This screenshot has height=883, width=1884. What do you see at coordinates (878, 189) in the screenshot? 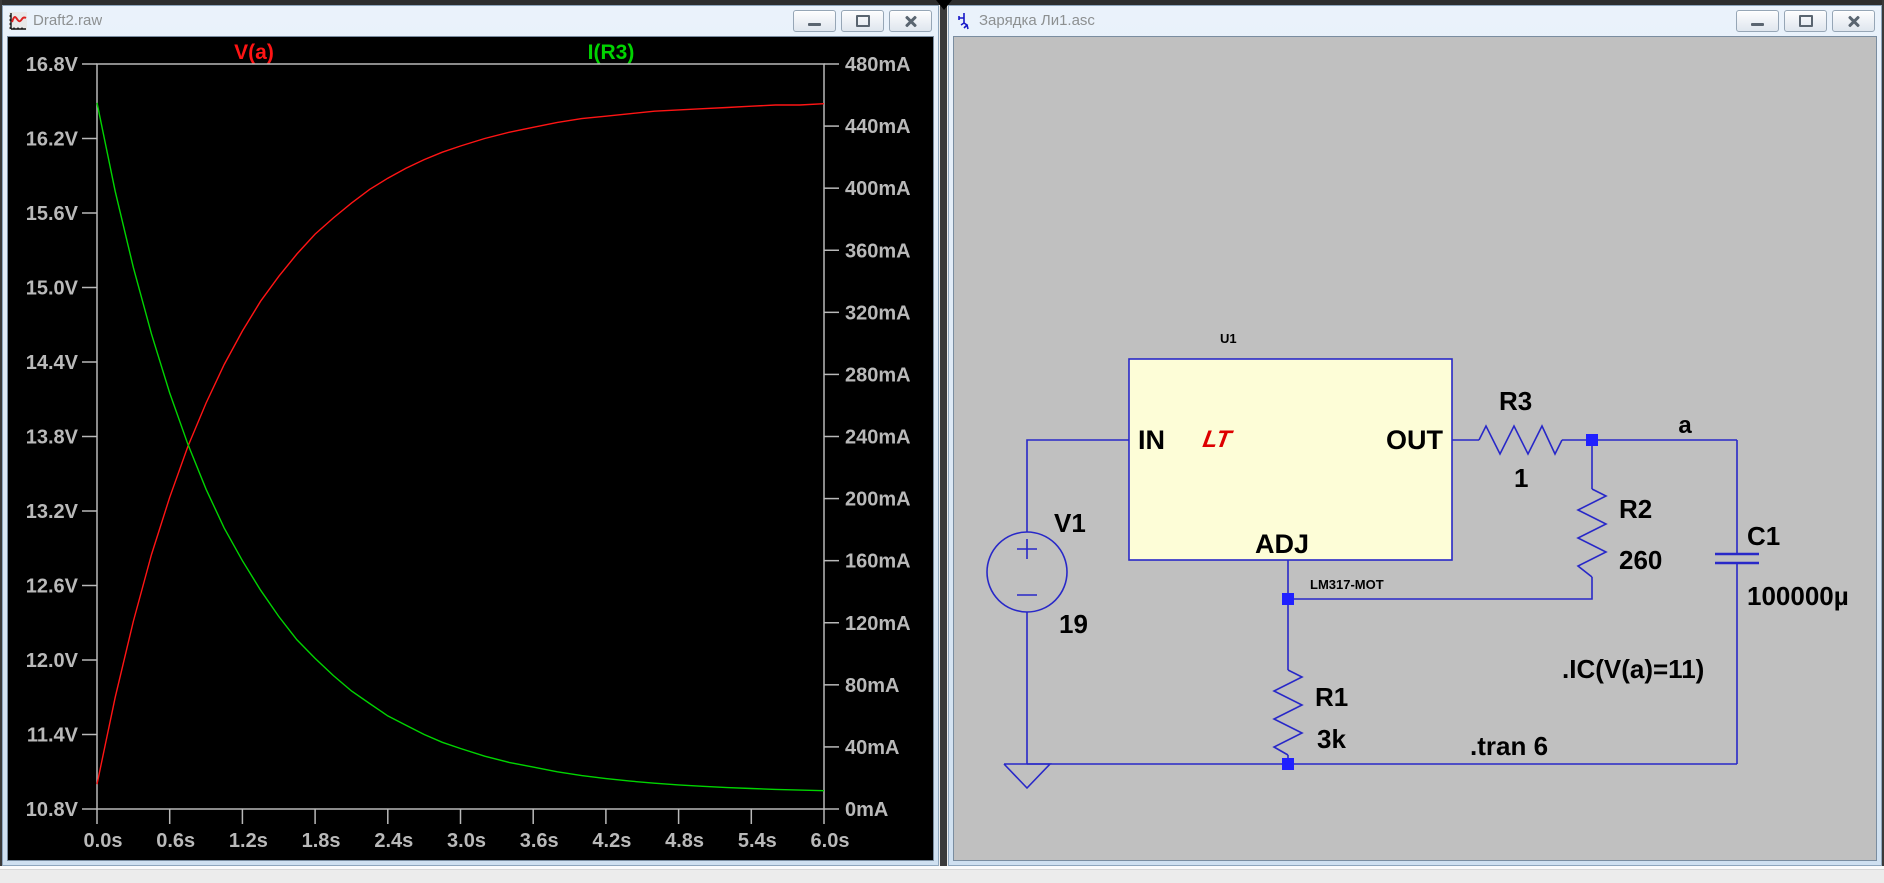
I see `right-axis-tick: 400mA` at bounding box center [878, 189].